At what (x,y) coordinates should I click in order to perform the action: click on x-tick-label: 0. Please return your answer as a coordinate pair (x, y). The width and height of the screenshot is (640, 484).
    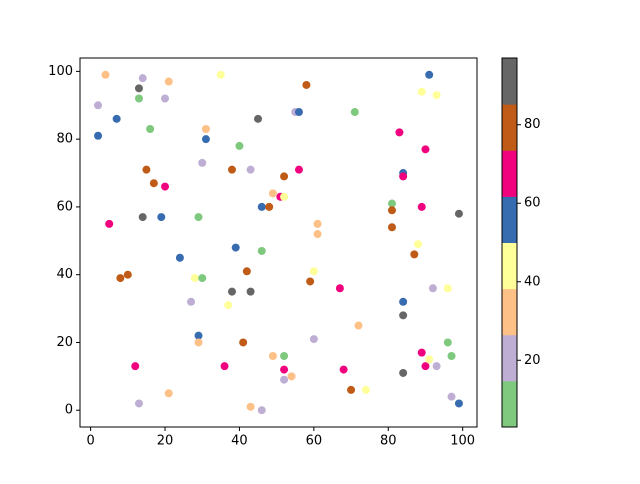
    Looking at the image, I should click on (90, 441).